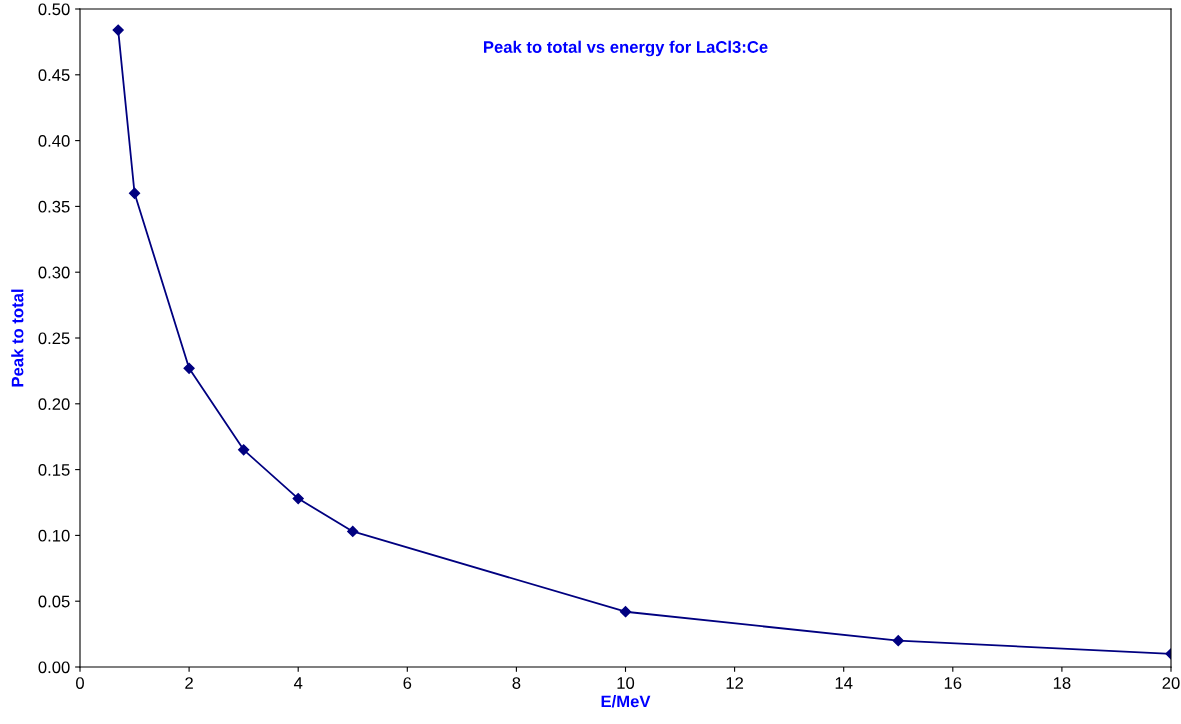 The image size is (1181, 724). Describe the element at coordinates (953, 683) in the screenshot. I see `x-tick-label: 16` at that location.